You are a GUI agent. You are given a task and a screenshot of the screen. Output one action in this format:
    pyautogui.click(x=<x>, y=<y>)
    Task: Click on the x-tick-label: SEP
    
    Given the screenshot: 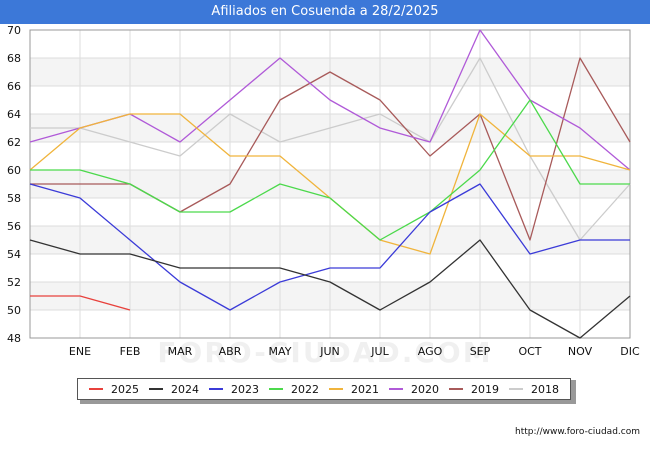 What is the action you would take?
    pyautogui.click(x=480, y=351)
    